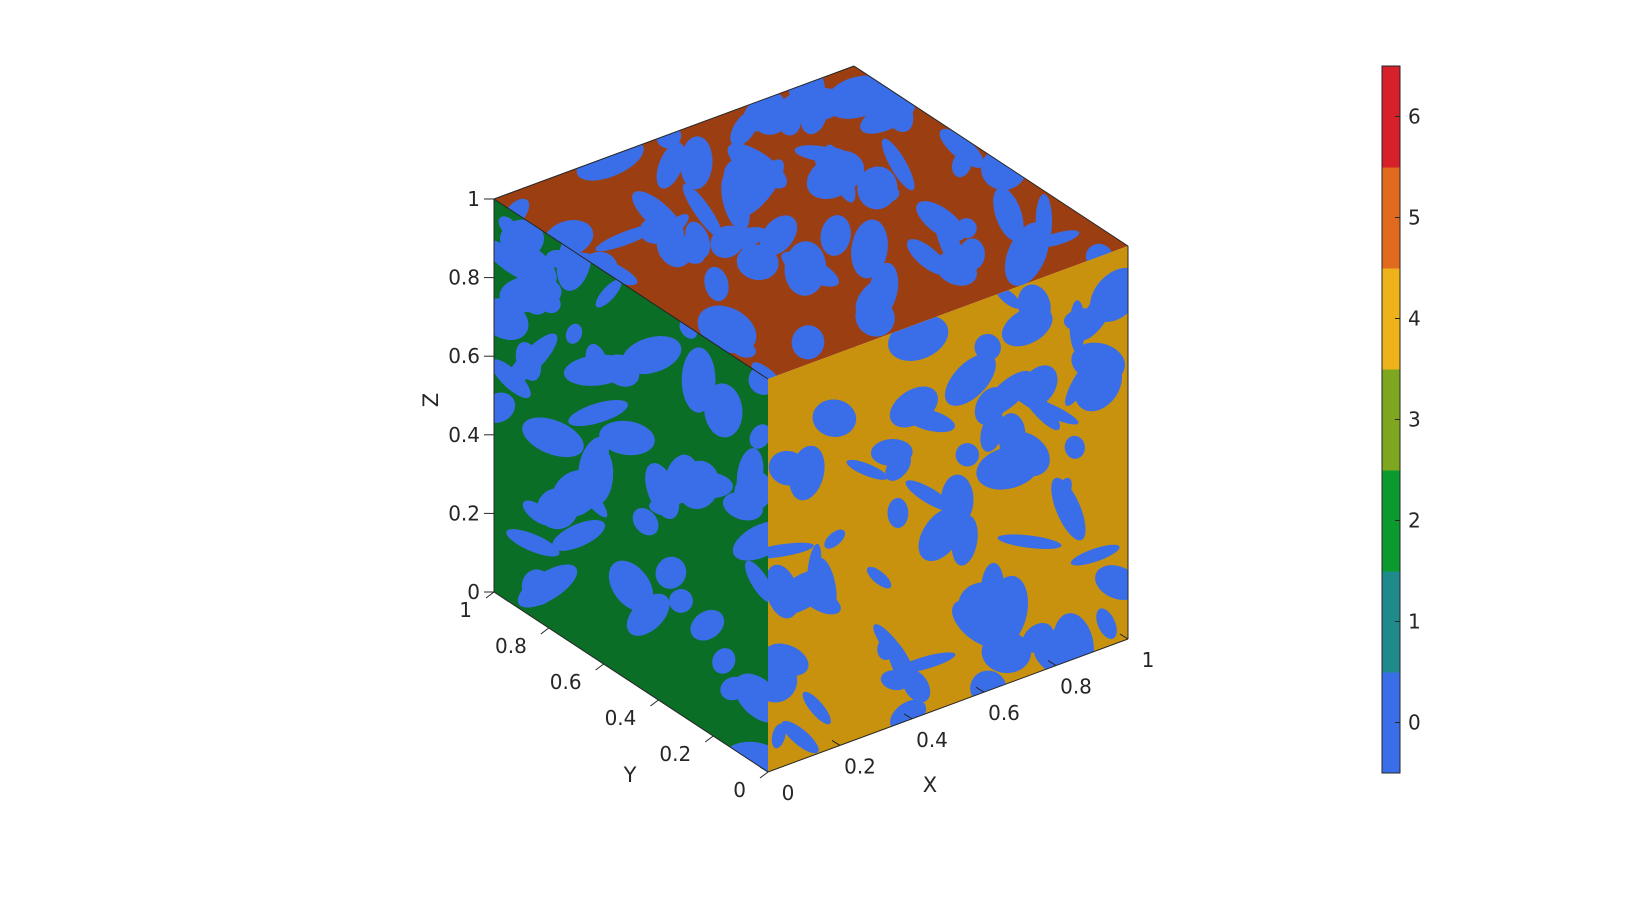 This screenshot has width=1642, height=911. What do you see at coordinates (1401, 419) in the screenshot?
I see `colorbar: 0 1 2 3 4 5 6` at bounding box center [1401, 419].